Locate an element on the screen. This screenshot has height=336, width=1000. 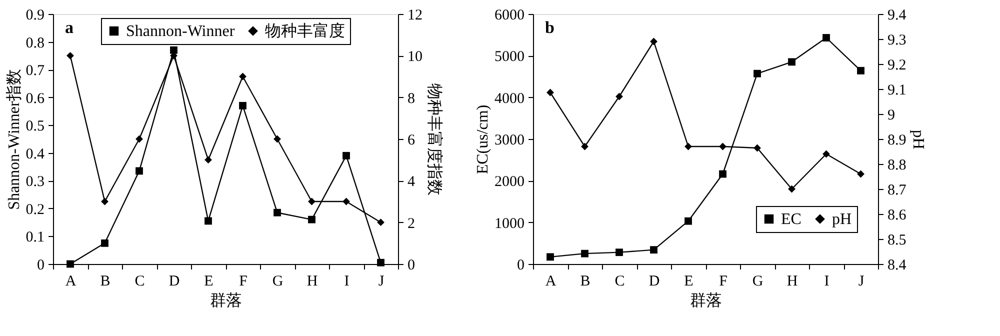
y2-tick-label: 2 is located at coordinates (411, 224).